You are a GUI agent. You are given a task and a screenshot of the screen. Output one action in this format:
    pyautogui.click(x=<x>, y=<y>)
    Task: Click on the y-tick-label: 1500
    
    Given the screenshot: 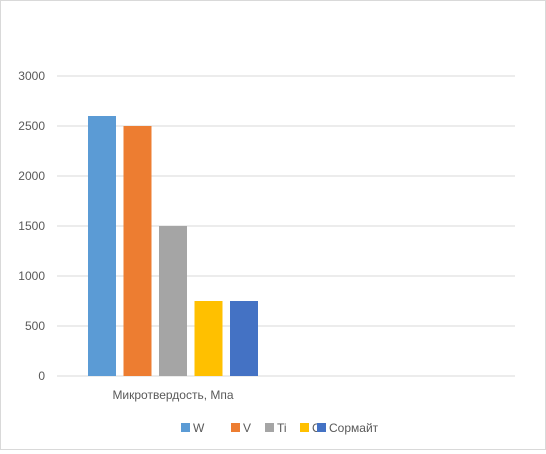 What is the action you would take?
    pyautogui.click(x=31, y=226)
    